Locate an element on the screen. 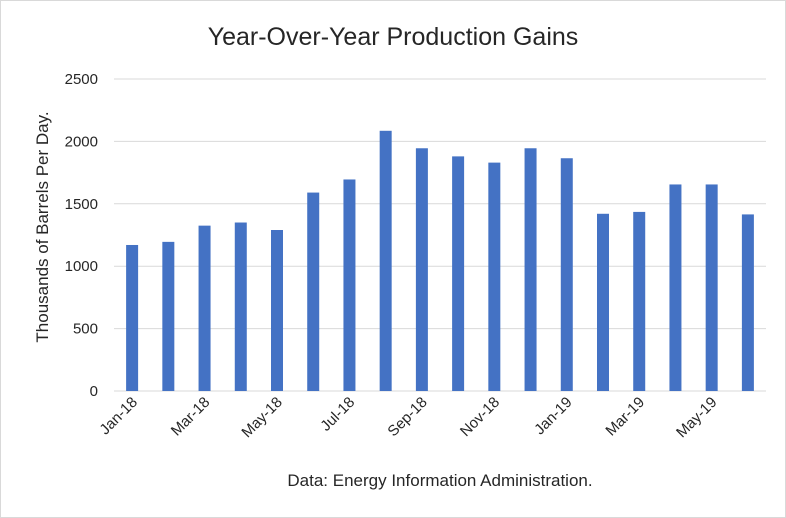  source-note: Data: Energy Information Administration. is located at coordinates (439, 480).